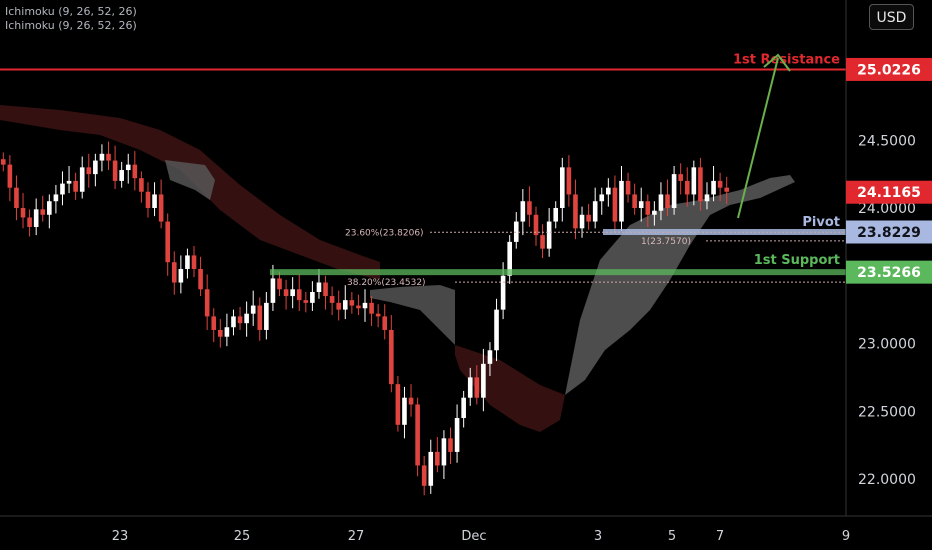 This screenshot has height=550, width=932. Describe the element at coordinates (891, 17) in the screenshot. I see `currency-button: USD` at that location.